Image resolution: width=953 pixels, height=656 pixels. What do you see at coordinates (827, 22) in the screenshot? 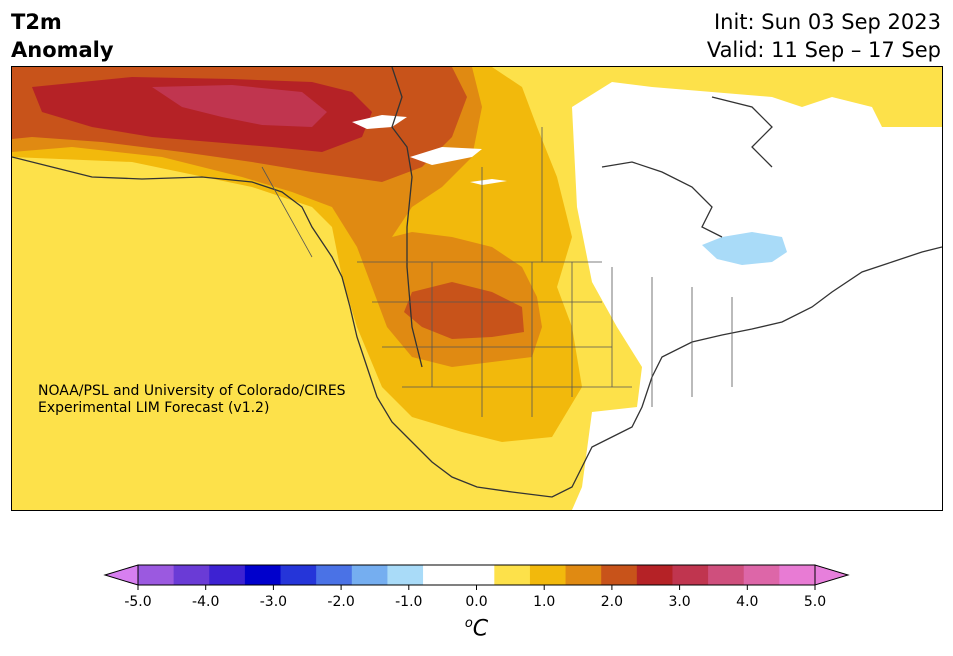
I see `init-date: Init: Sun 03 Sep 2023` at bounding box center [827, 22].